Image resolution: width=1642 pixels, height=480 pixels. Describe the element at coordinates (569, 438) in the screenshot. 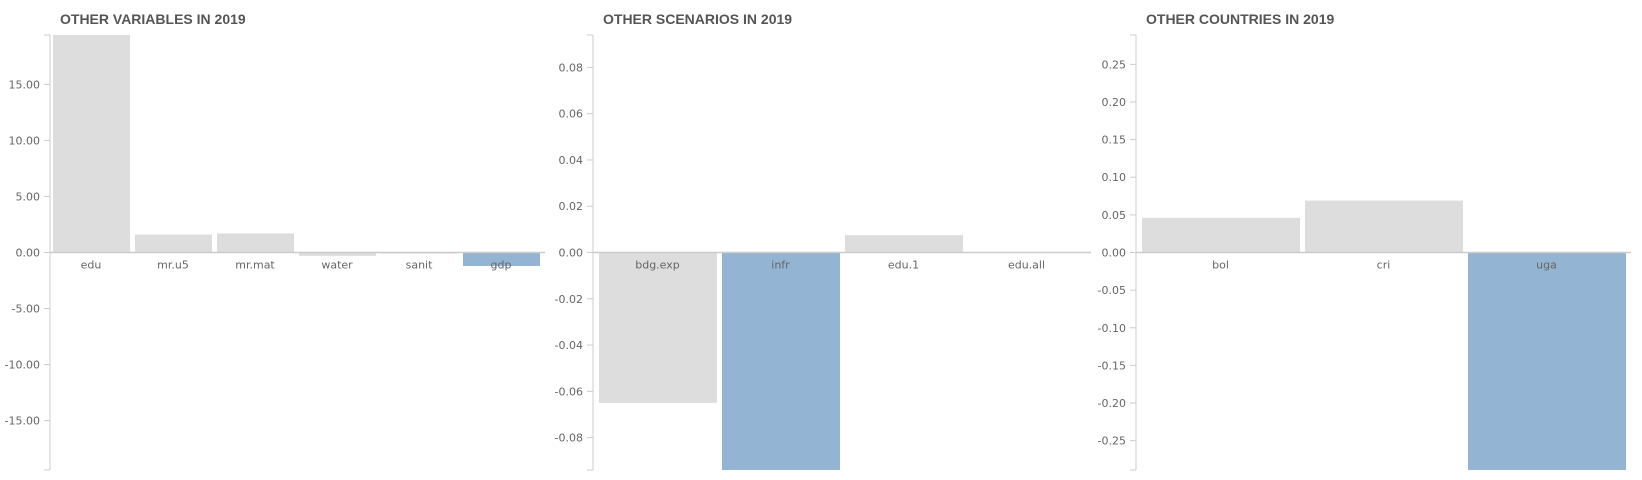

I see `y-tick-label: -0.08` at that location.